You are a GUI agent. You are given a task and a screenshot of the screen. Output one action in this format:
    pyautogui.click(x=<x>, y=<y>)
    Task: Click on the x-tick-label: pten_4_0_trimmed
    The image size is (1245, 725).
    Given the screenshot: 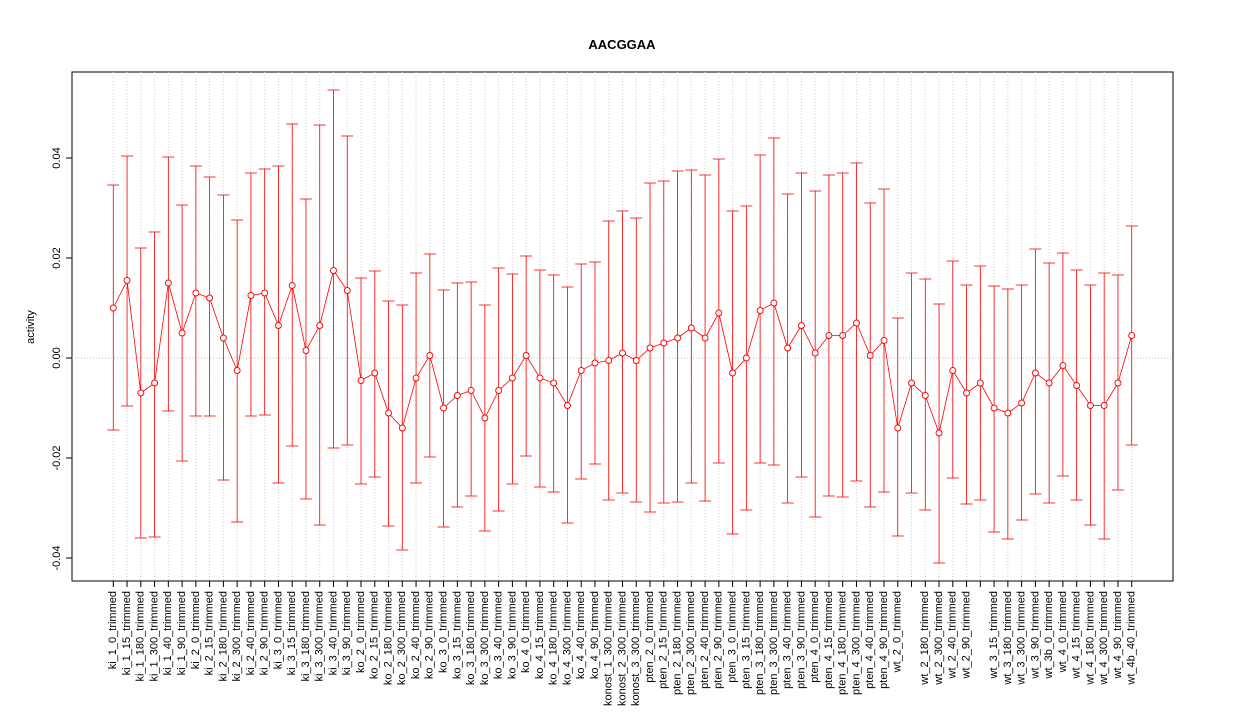 What is the action you would take?
    pyautogui.click(x=815, y=637)
    